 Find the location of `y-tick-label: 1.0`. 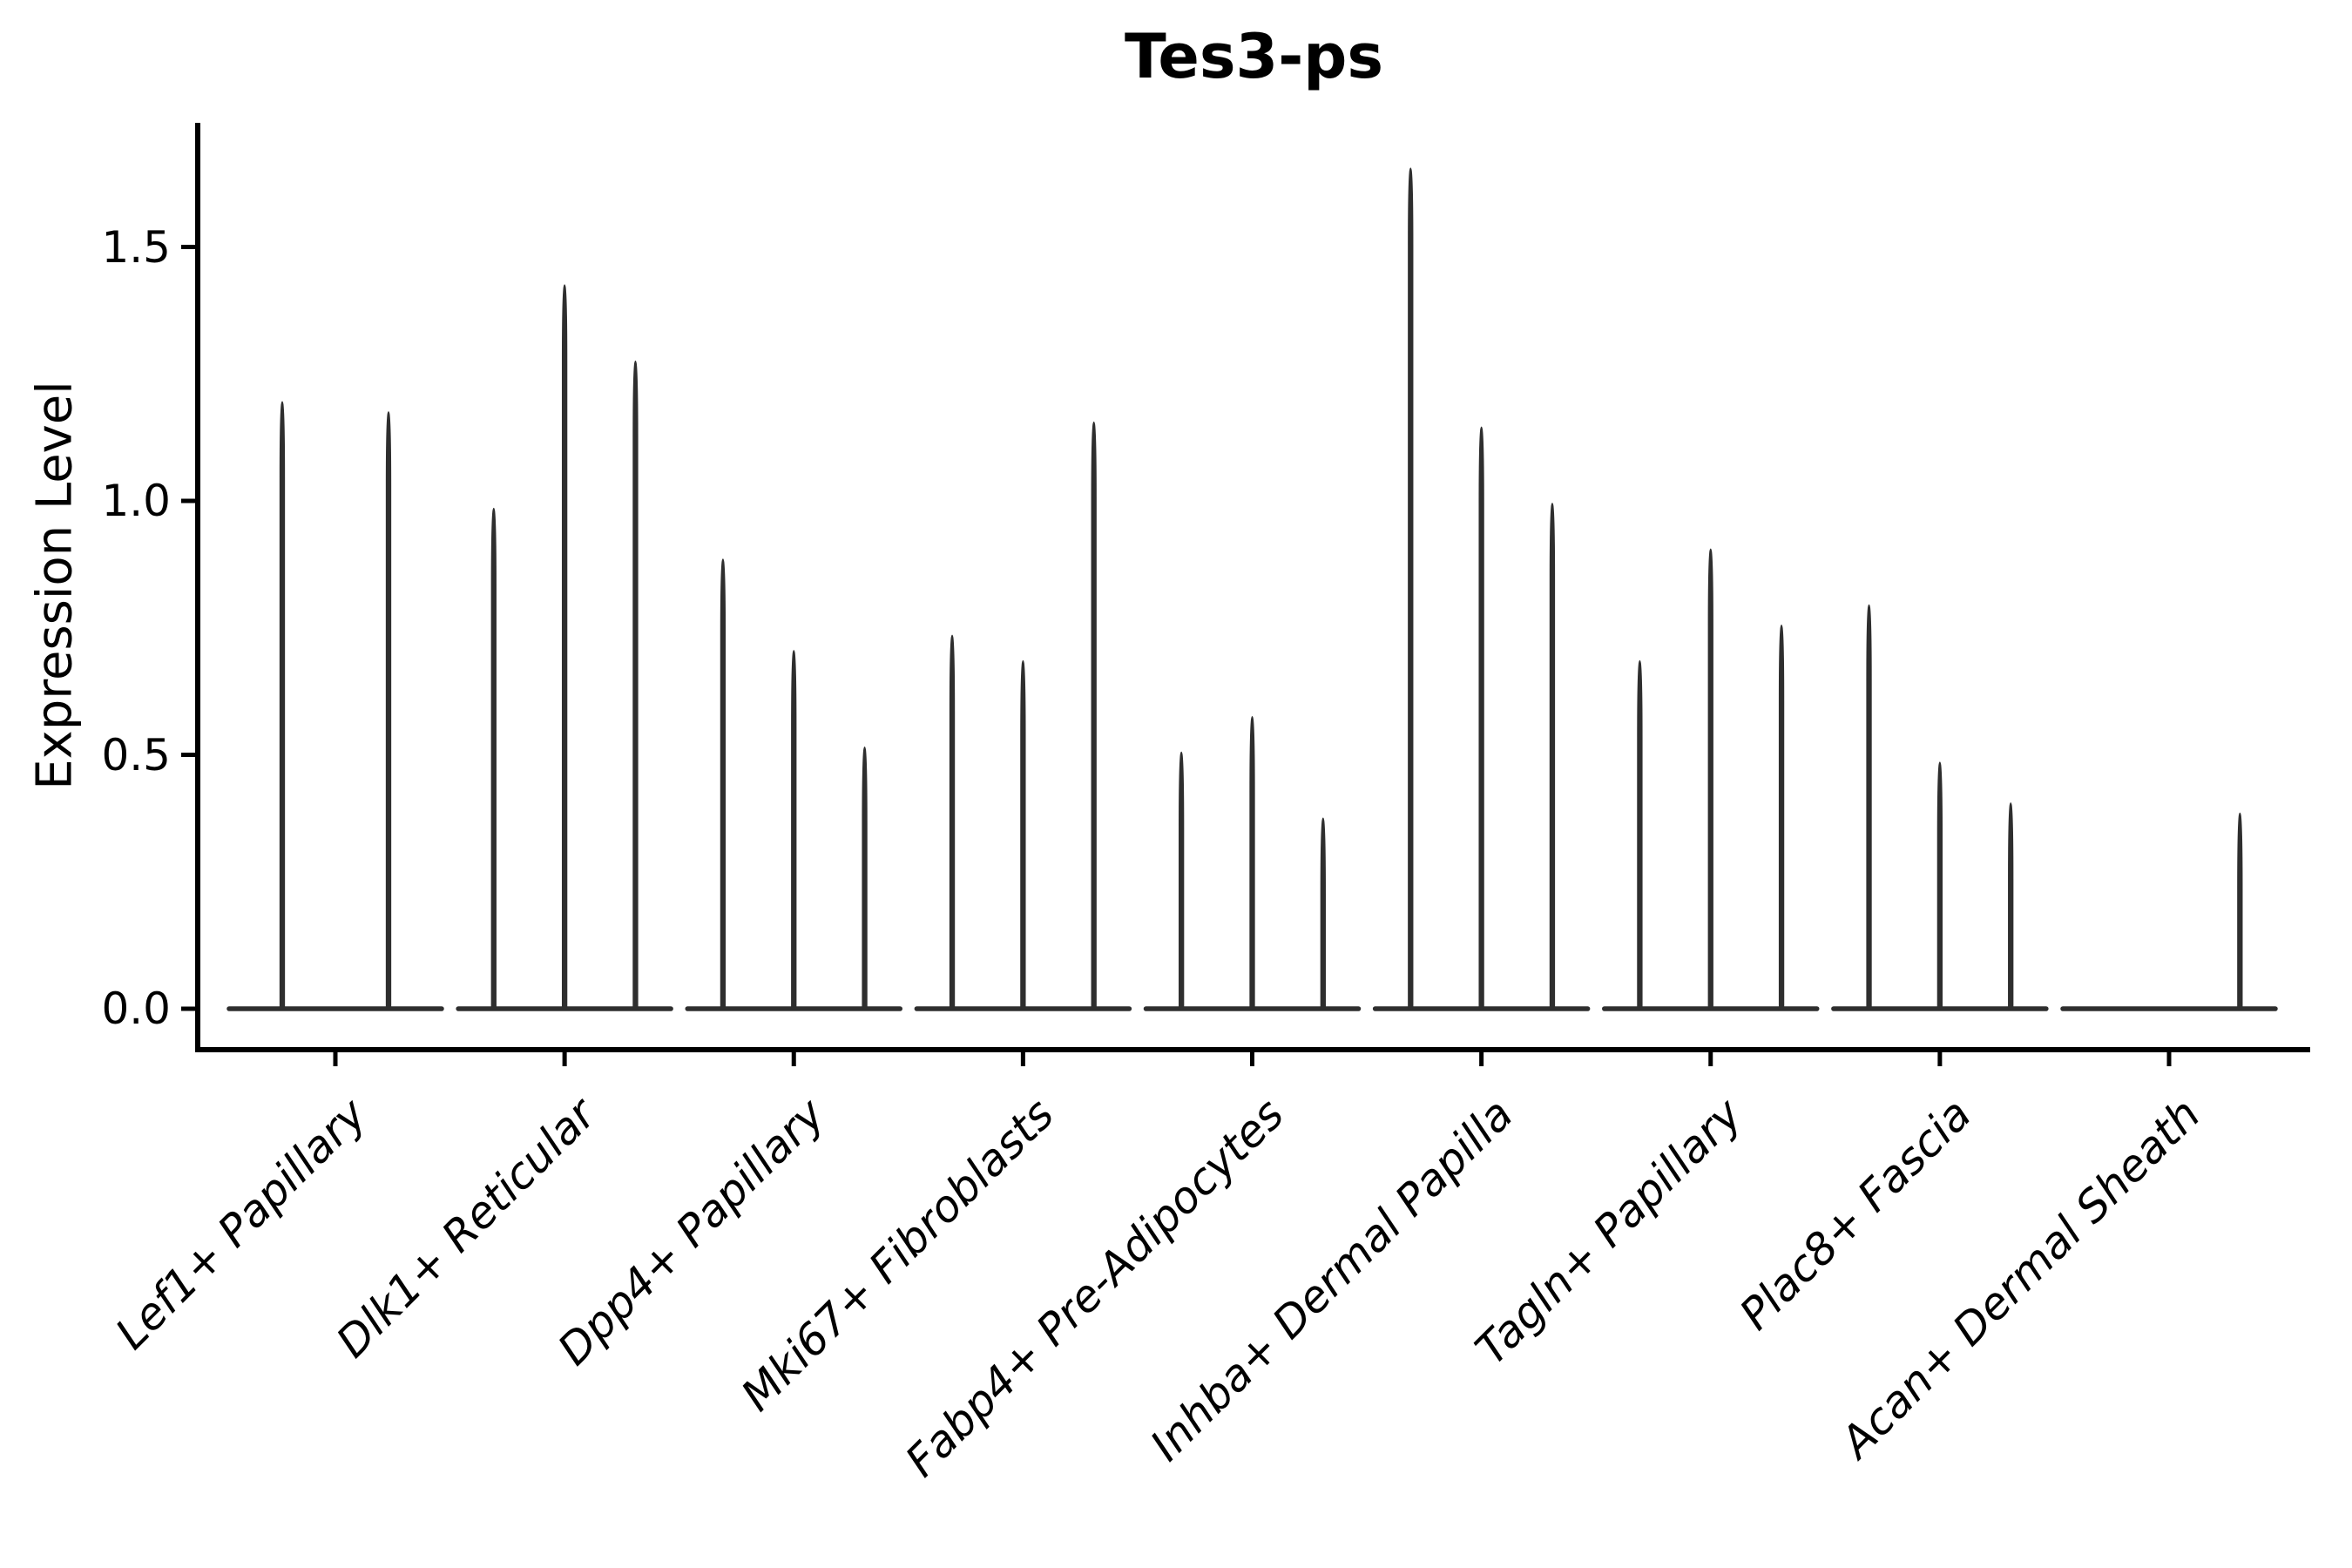

y-tick-label: 1.0 is located at coordinates (136, 501).